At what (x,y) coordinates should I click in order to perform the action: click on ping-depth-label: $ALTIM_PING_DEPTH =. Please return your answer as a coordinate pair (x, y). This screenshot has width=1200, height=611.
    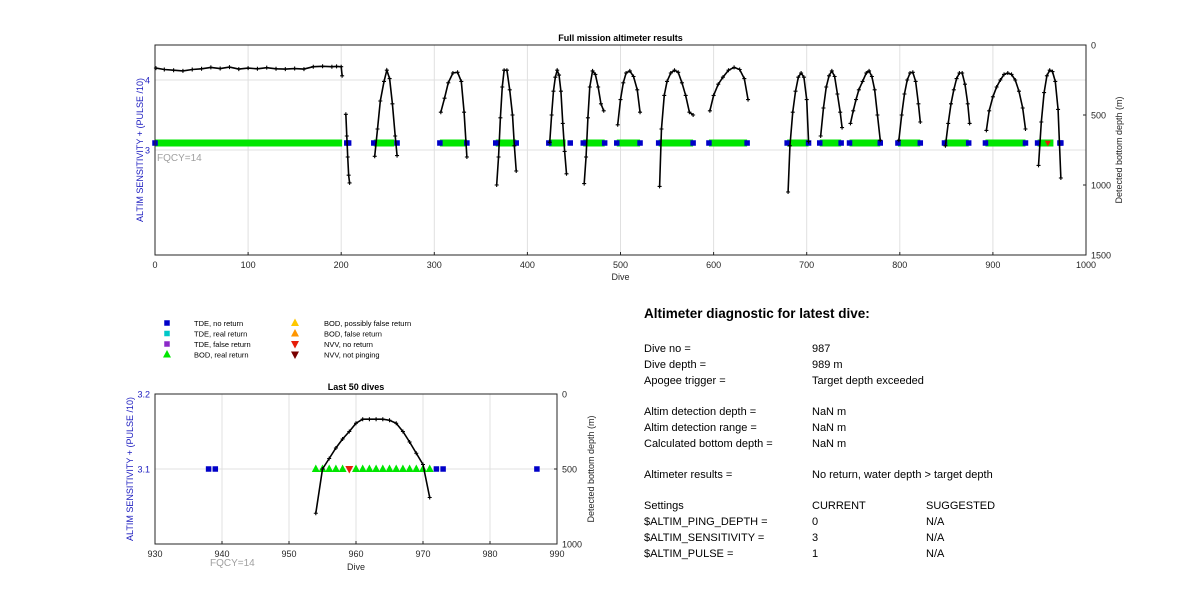
    Looking at the image, I should click on (706, 522).